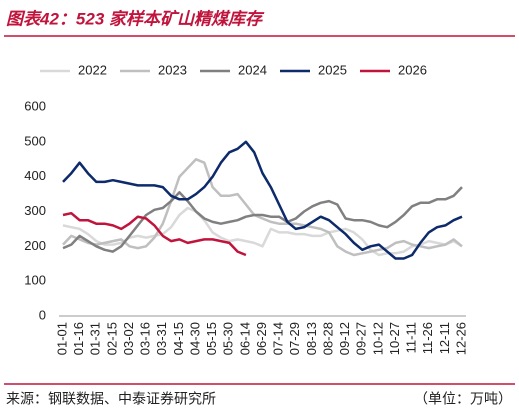  Describe the element at coordinates (194, 338) in the screenshot. I see `x-tick-label: 04-30` at that location.